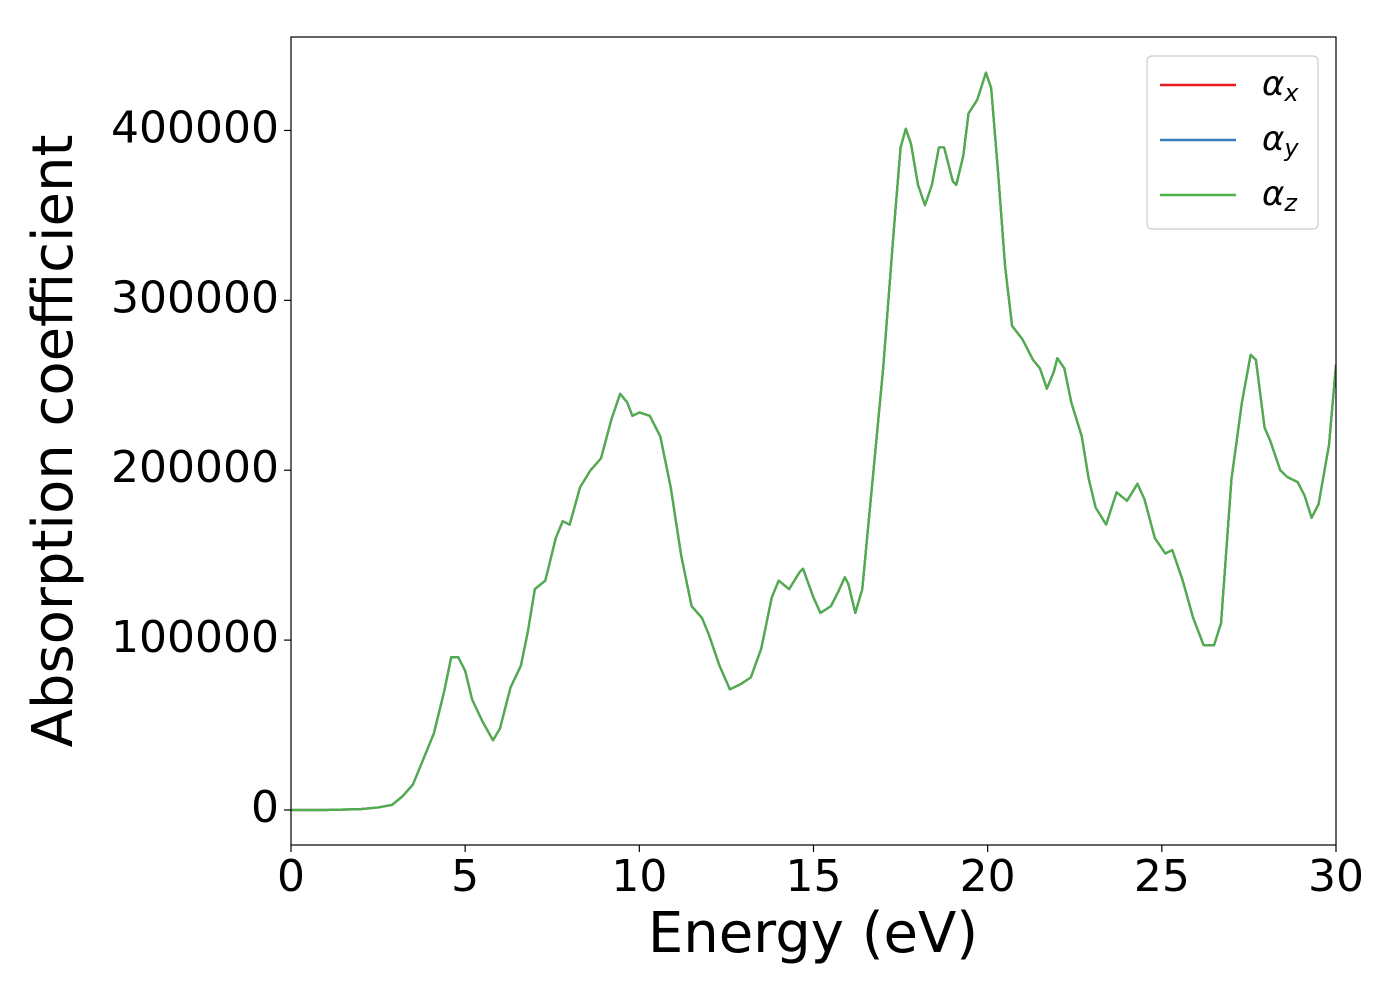  I want to click on y-tick-label: 100000, so click(195, 637).